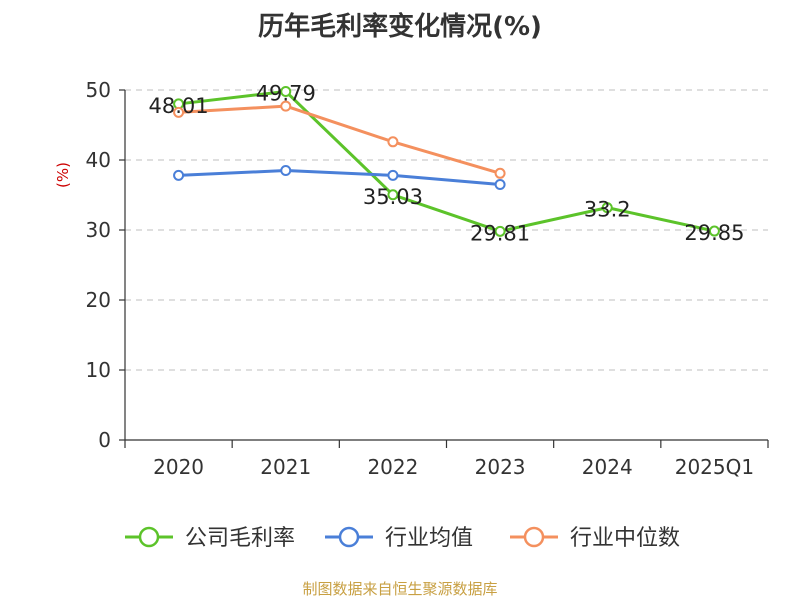  I want to click on chart-title: 历年毛利率变化情况(%), so click(400, 27).